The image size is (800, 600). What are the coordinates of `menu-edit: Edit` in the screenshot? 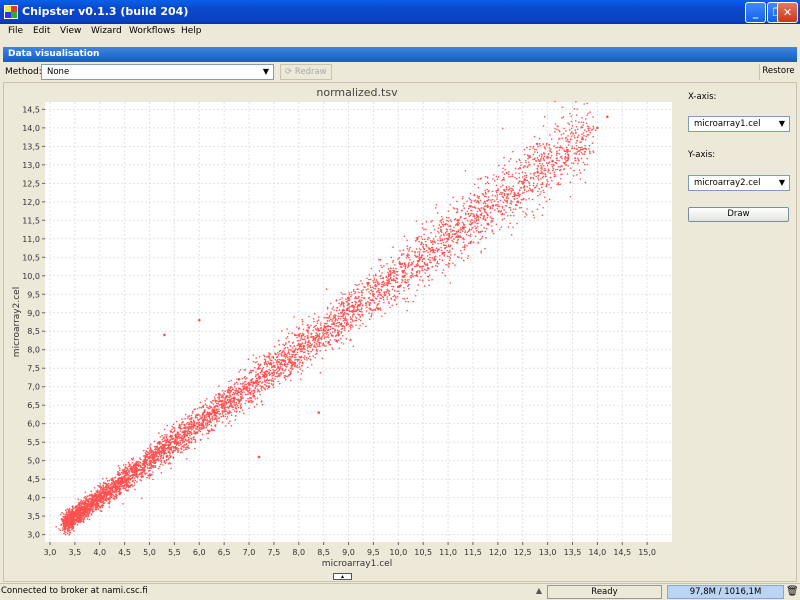 It's located at (42, 31).